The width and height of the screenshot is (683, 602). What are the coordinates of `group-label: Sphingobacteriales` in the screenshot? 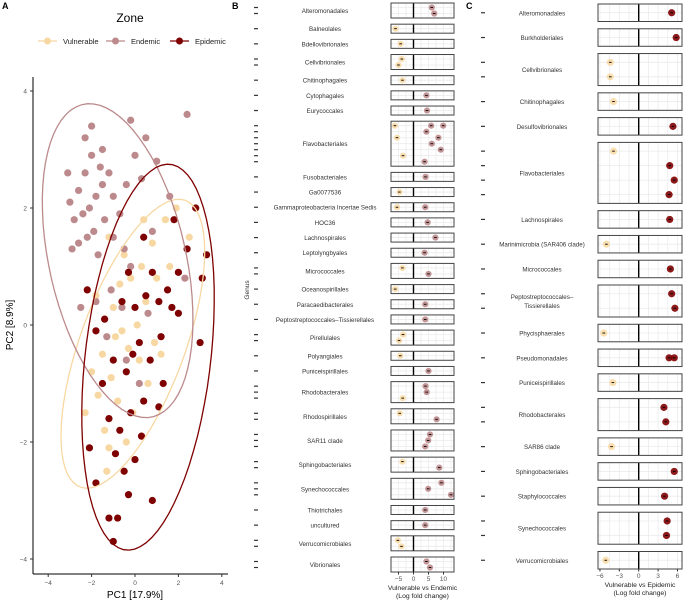 It's located at (542, 472).